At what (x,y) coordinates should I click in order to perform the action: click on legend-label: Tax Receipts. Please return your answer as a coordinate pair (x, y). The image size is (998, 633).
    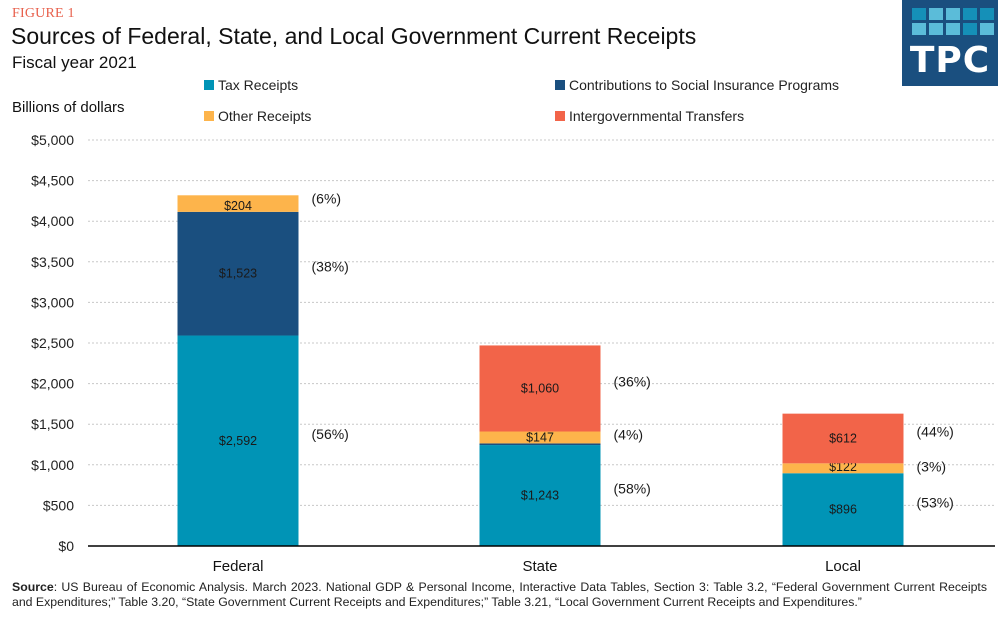
    Looking at the image, I should click on (258, 85).